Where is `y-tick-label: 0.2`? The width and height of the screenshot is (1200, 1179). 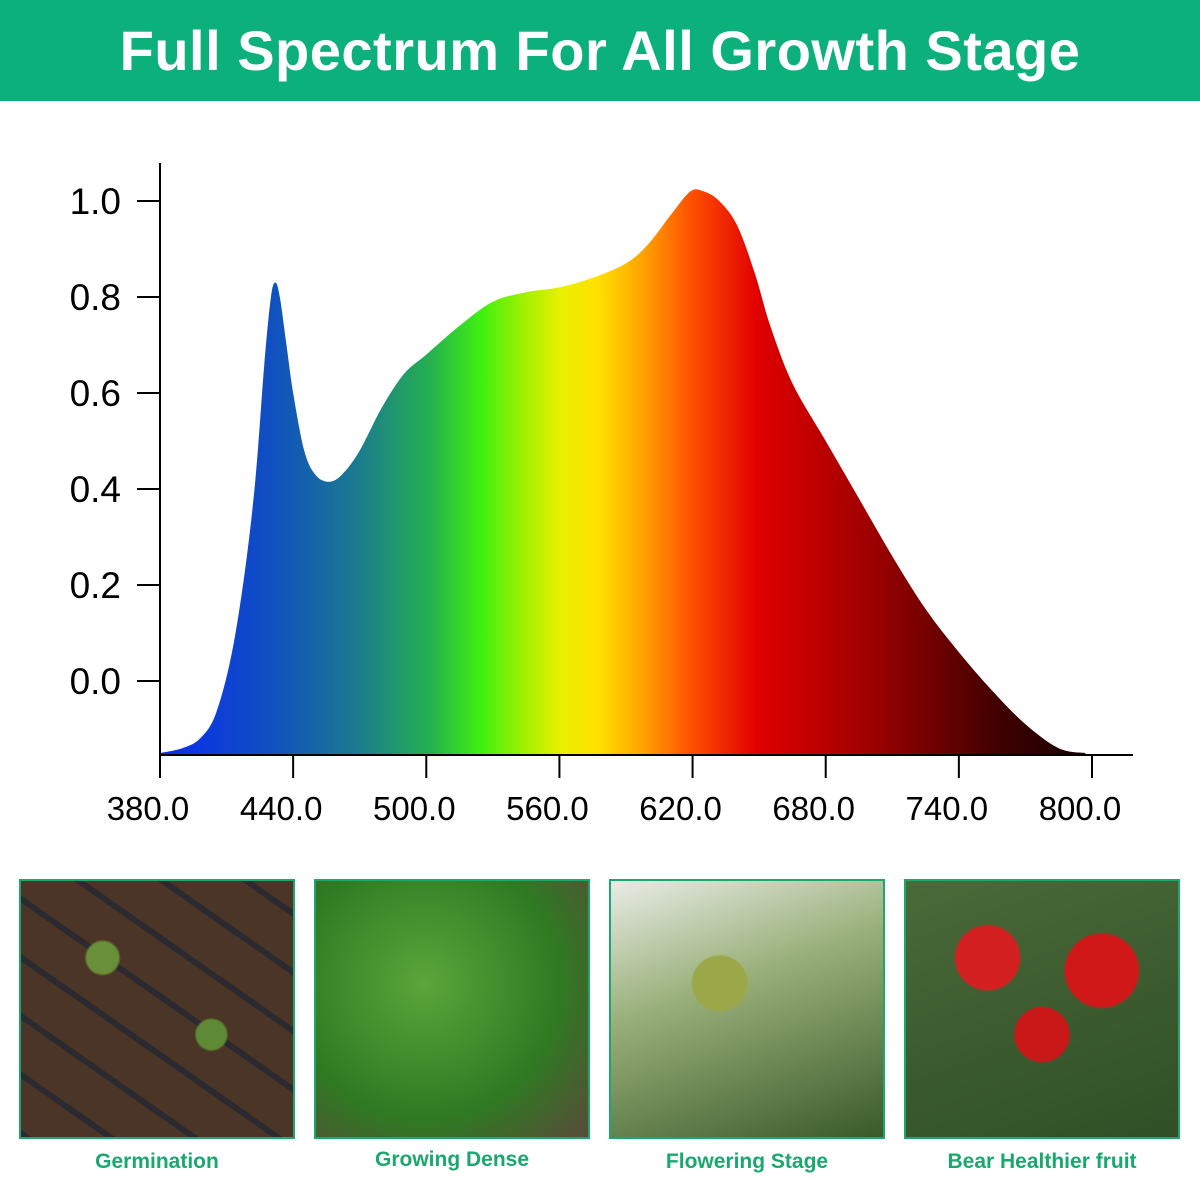
y-tick-label: 0.2 is located at coordinates (95, 585).